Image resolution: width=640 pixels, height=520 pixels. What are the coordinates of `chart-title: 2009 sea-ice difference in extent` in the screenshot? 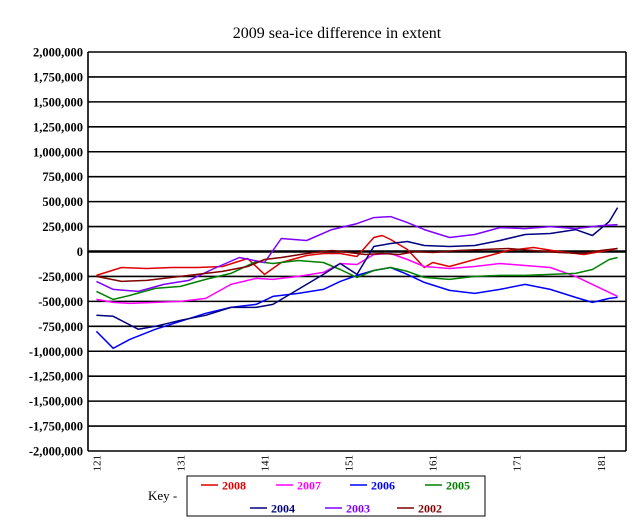 It's located at (337, 33).